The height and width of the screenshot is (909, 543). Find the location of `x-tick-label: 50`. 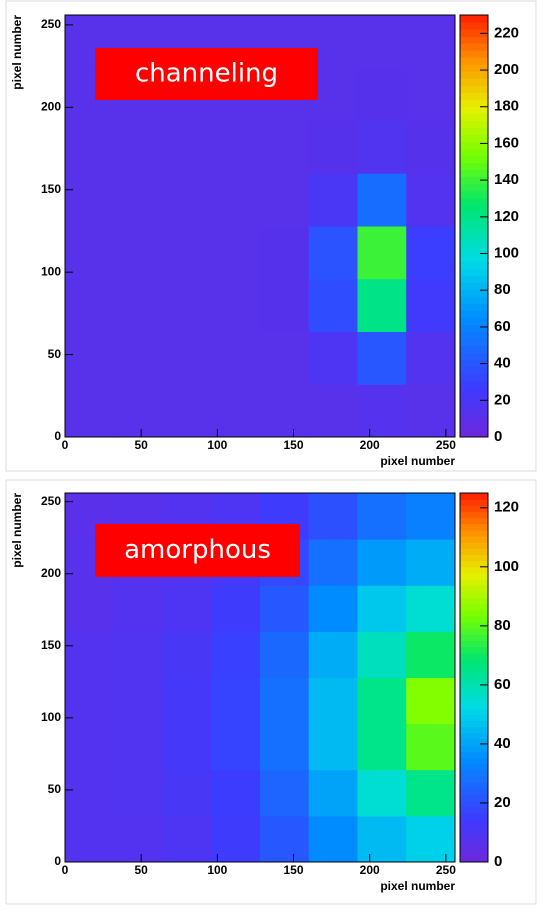

x-tick-label: 50 is located at coordinates (141, 445).